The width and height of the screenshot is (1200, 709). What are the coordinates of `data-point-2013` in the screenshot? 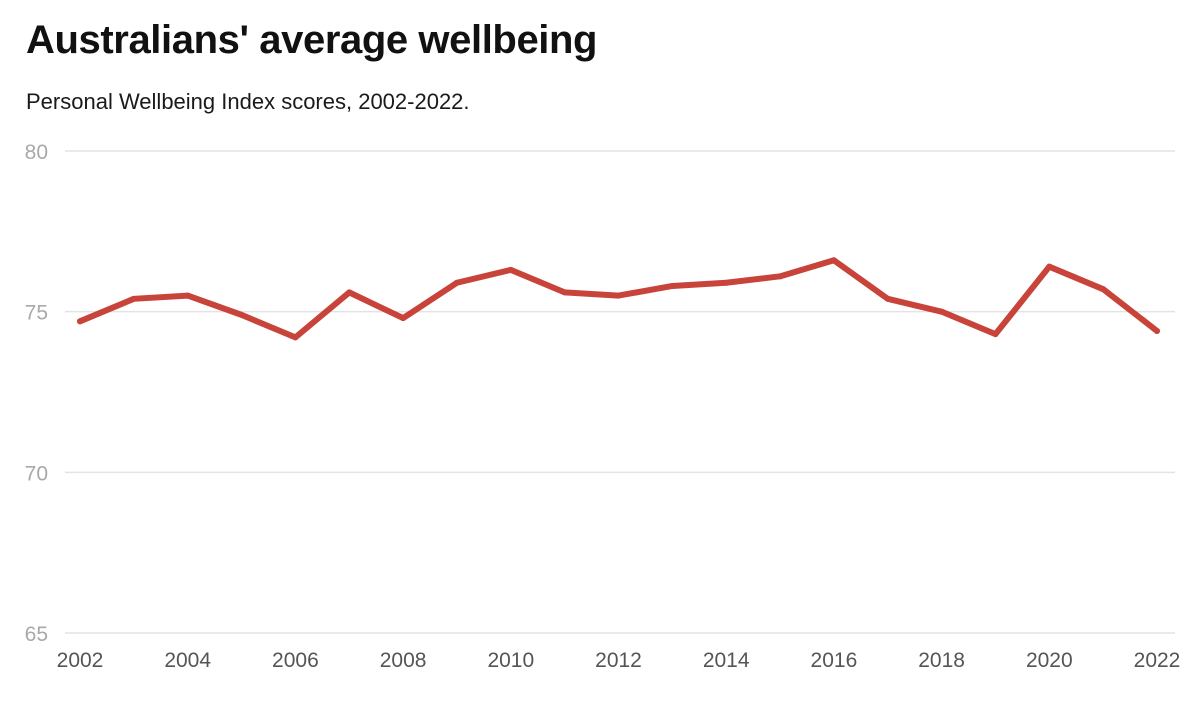 It's located at (672, 285).